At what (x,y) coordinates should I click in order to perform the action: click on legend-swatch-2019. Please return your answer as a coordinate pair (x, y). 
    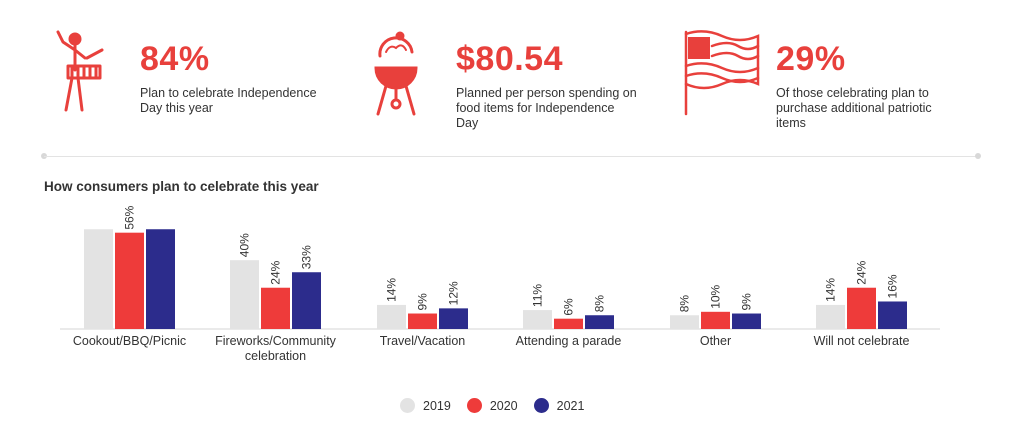
    Looking at the image, I should click on (407, 405).